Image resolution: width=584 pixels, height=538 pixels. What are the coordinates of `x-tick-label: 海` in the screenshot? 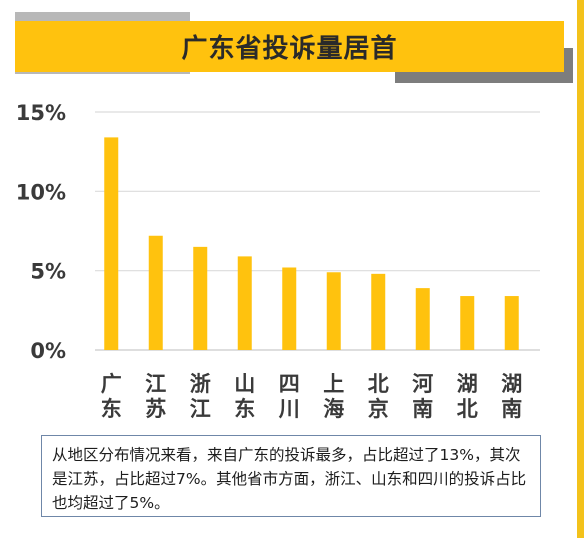 It's located at (333, 409).